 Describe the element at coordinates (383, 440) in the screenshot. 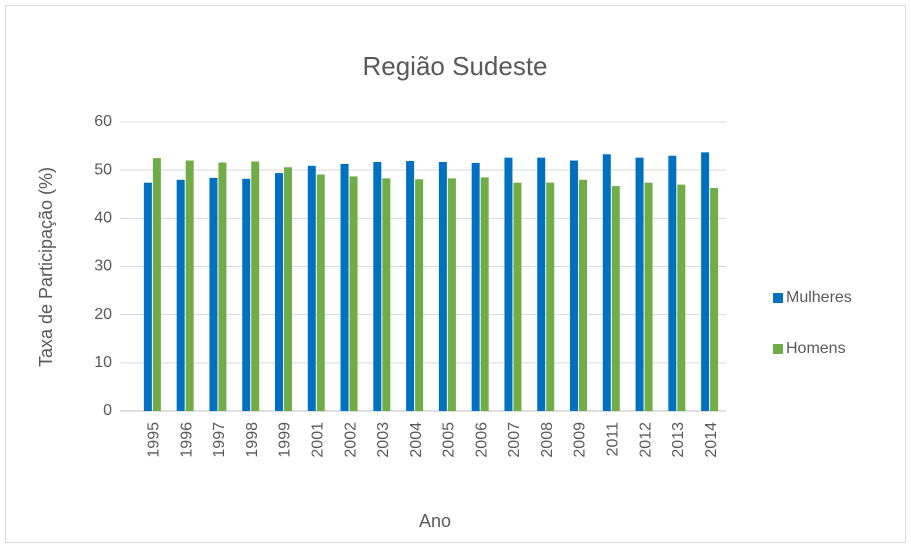

I see `x-tick-label: 2003` at that location.